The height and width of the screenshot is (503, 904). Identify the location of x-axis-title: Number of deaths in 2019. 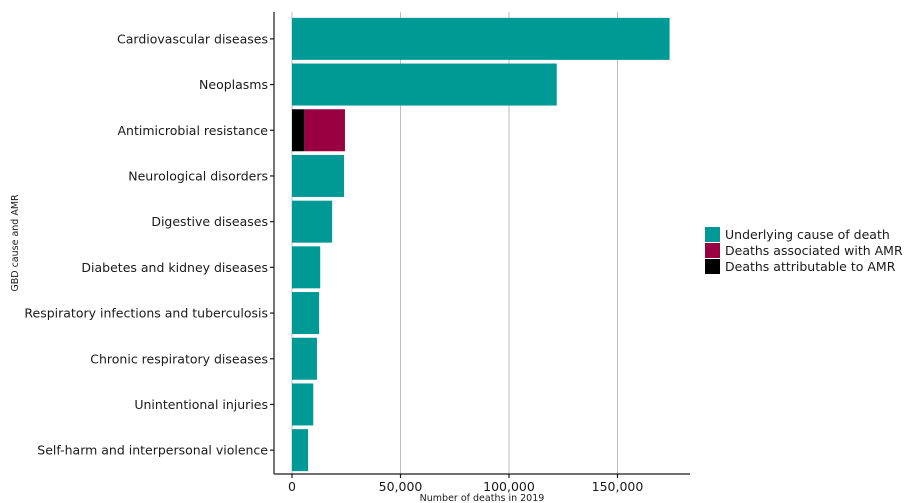
(482, 498).